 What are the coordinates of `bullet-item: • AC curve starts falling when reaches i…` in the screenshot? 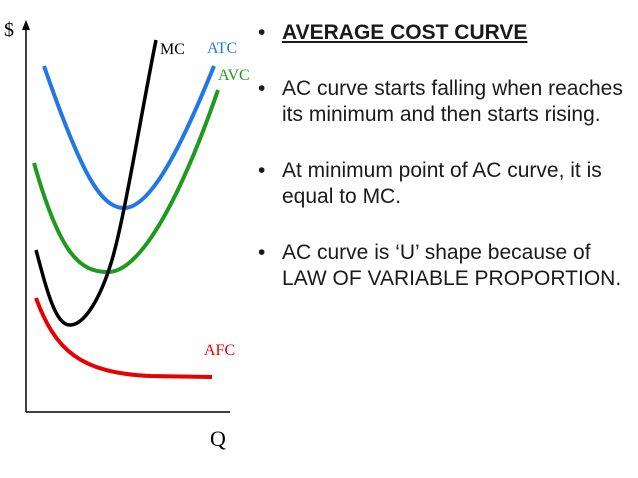 It's located at (443, 102).